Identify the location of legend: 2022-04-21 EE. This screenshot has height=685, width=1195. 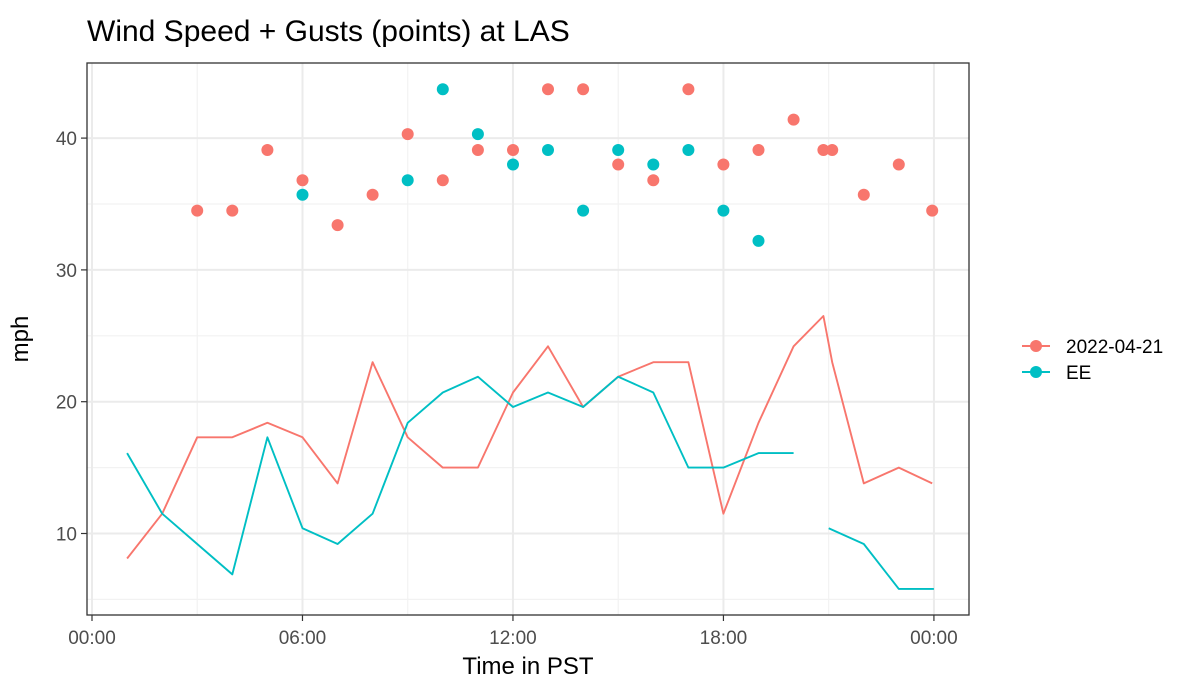
(1092, 360).